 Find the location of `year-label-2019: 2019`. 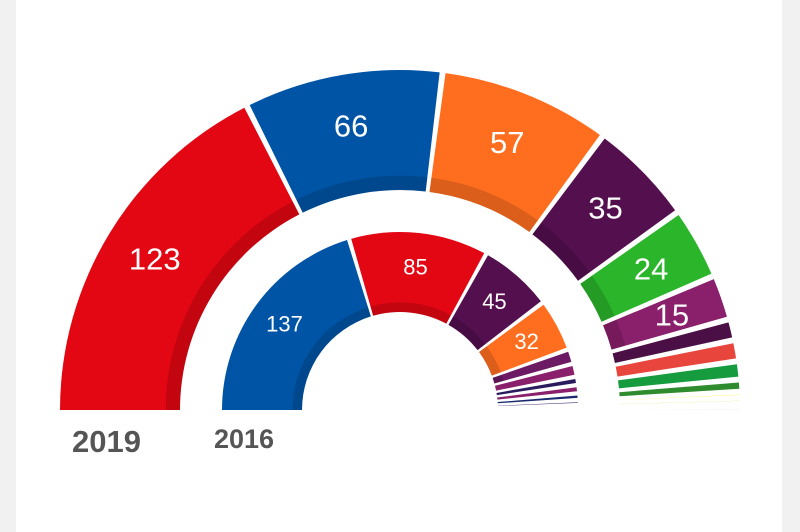

year-label-2019: 2019 is located at coordinates (106, 441).